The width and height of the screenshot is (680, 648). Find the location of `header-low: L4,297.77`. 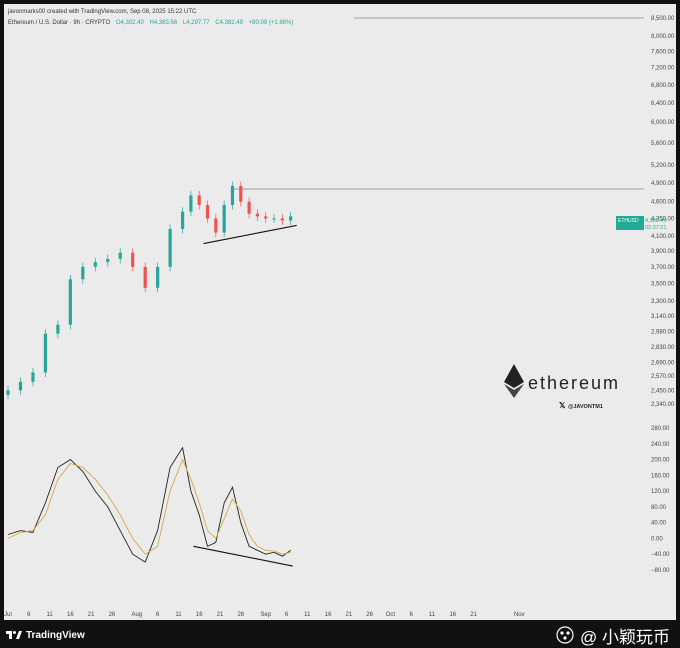

header-low: L4,297.77 is located at coordinates (196, 23).